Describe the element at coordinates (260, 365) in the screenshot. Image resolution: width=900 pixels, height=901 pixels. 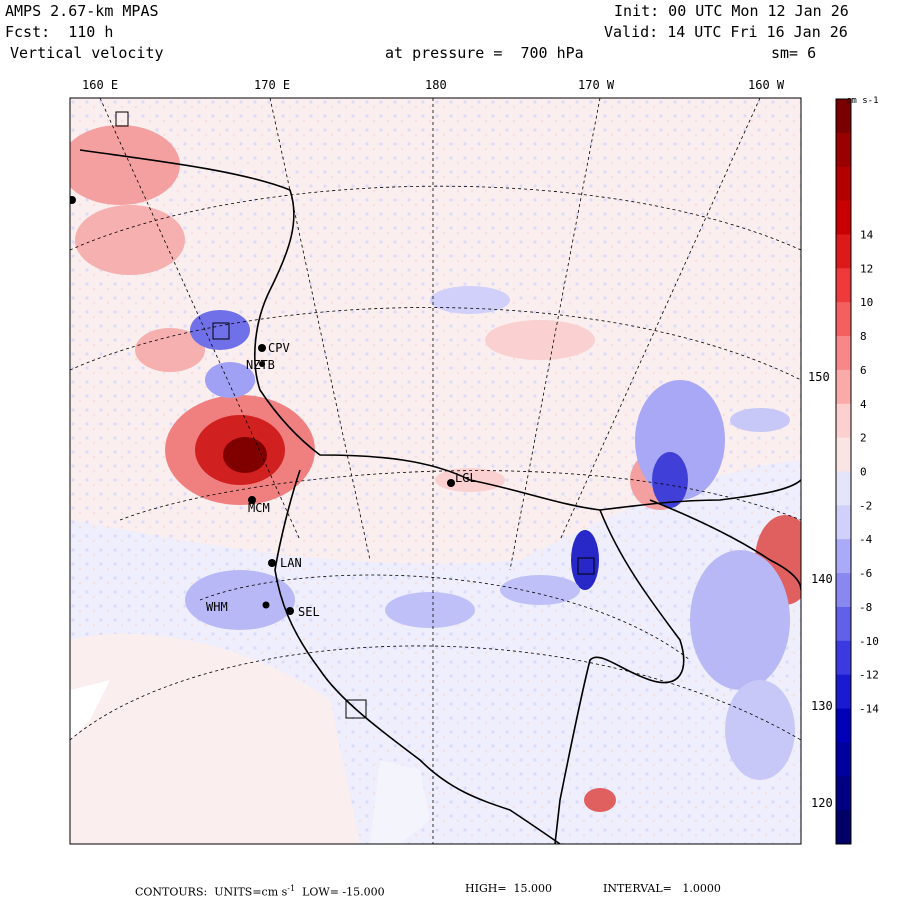
I see `station-label: NZTB` at that location.